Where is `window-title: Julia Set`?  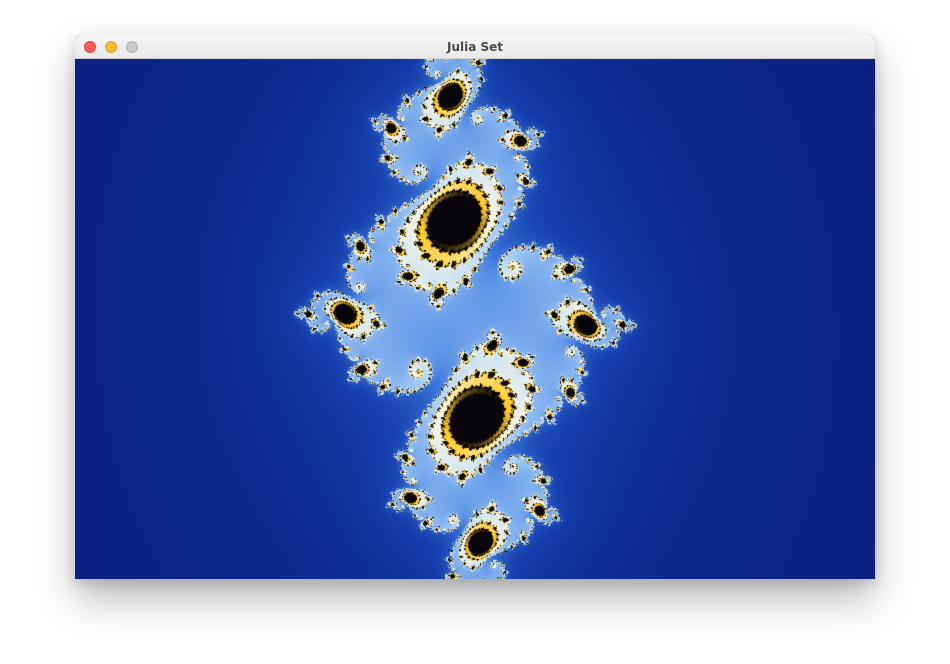 window-title: Julia Set is located at coordinates (475, 47).